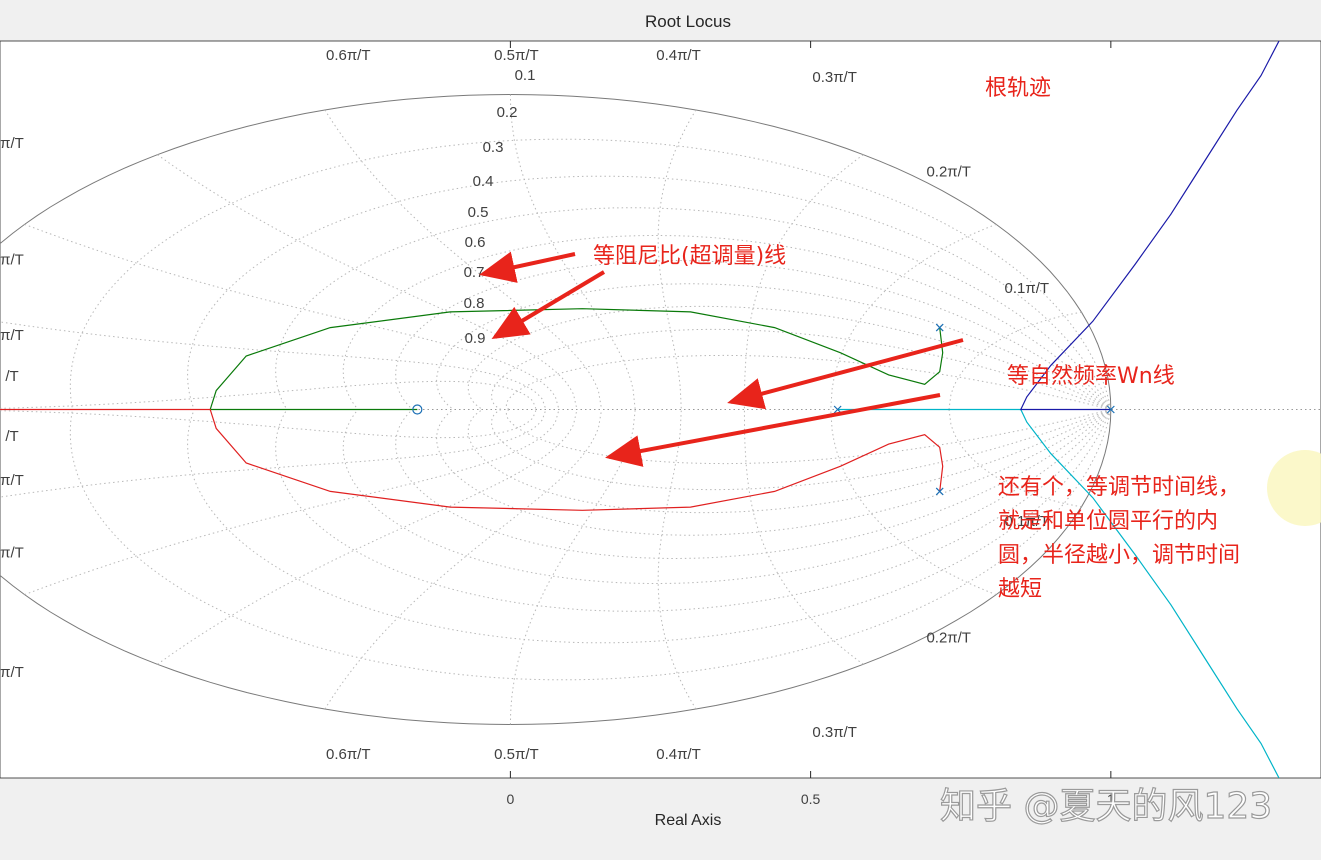  Describe the element at coordinates (510, 799) in the screenshot. I see `x-tick-label: 0` at that location.